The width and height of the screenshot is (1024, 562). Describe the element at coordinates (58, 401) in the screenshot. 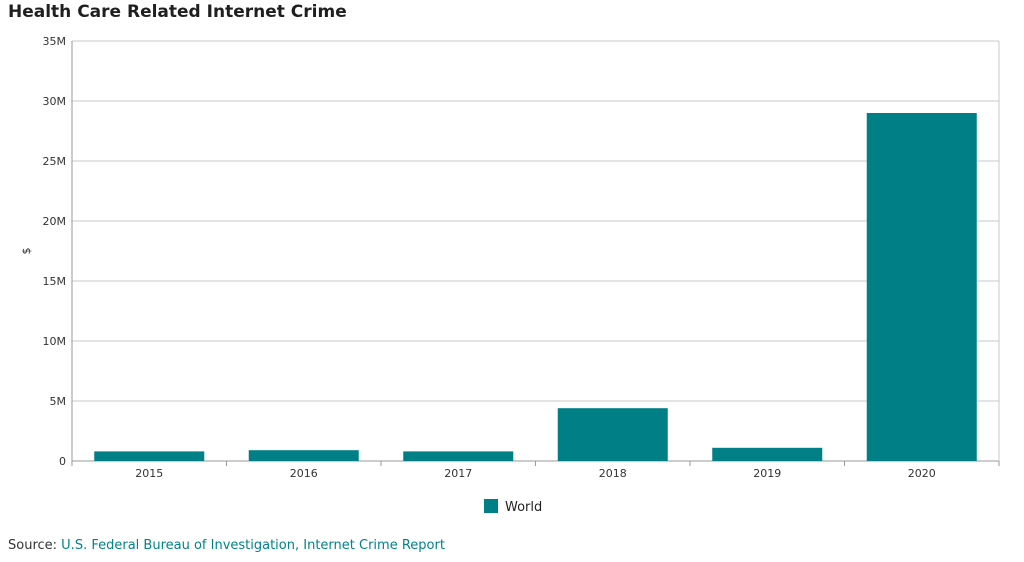

I see `y-tick-label: 5M` at that location.